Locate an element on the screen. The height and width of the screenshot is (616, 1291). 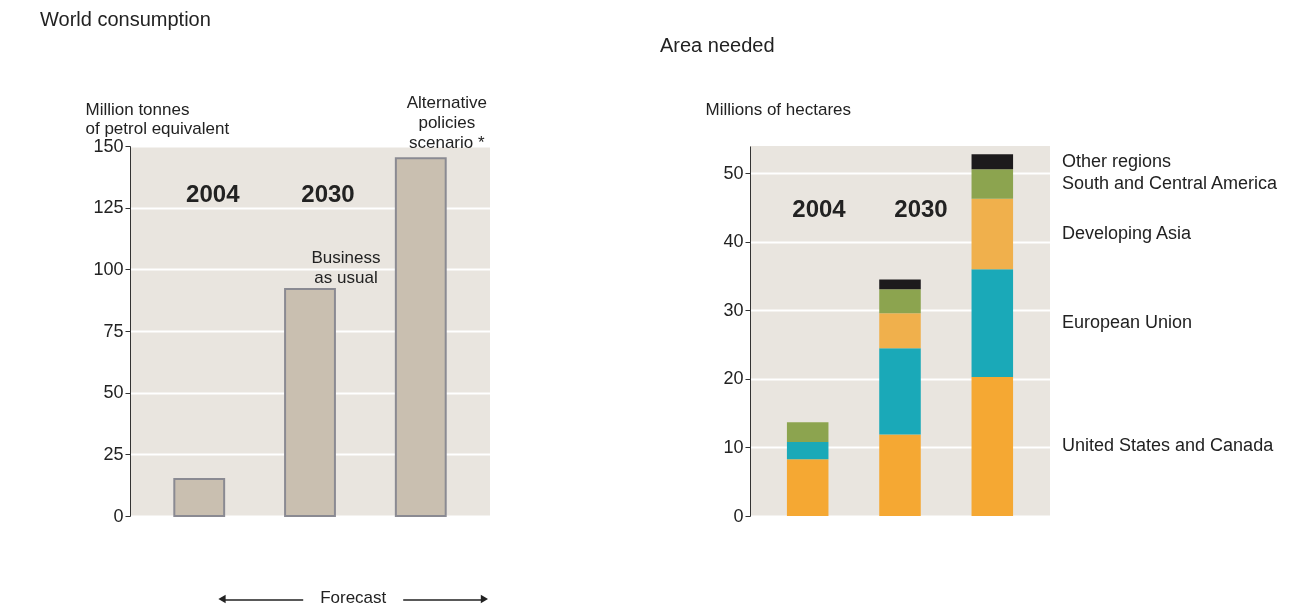
y-tick-label: 125 is located at coordinates (108, 207).